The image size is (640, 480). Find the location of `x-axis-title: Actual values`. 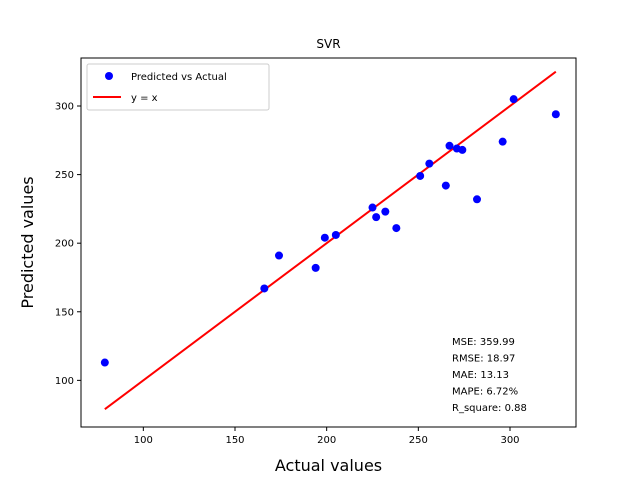

x-axis-title: Actual values is located at coordinates (328, 465).